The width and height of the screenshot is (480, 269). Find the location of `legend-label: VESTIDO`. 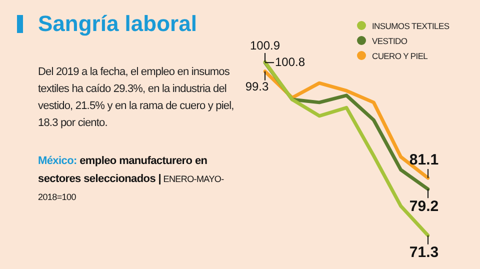

legend-label: VESTIDO is located at coordinates (390, 41).